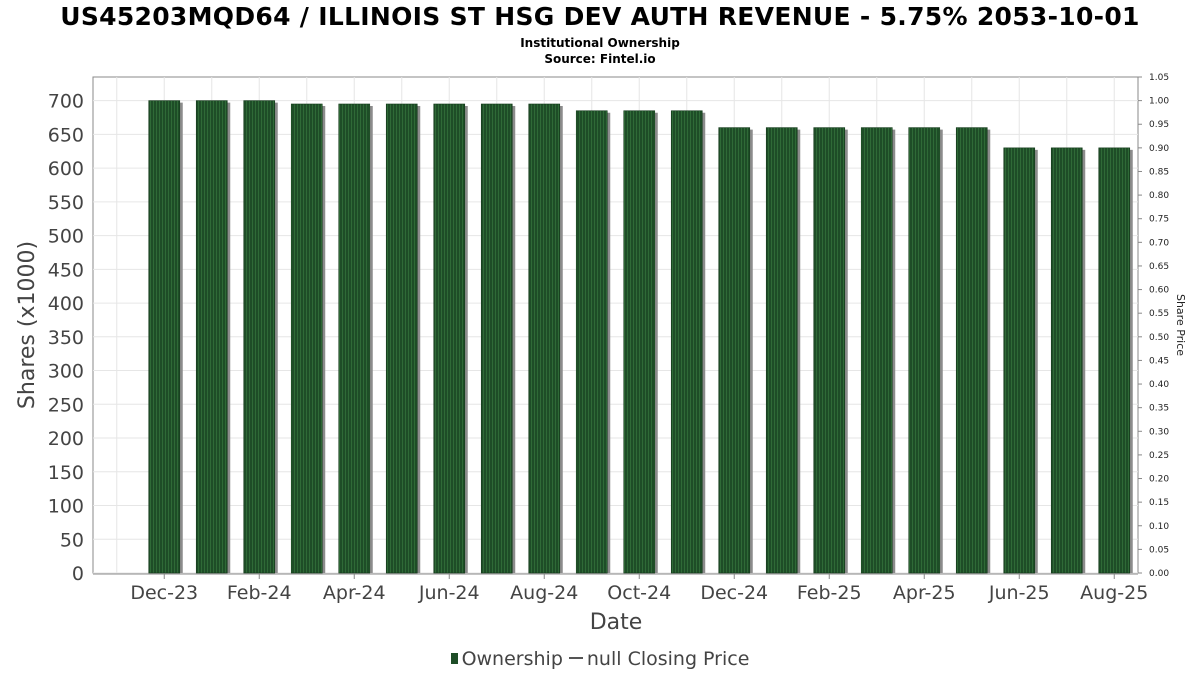 This screenshot has height=675, width=1200. What do you see at coordinates (66, 372) in the screenshot?
I see `y-tick-label: 300` at bounding box center [66, 372].